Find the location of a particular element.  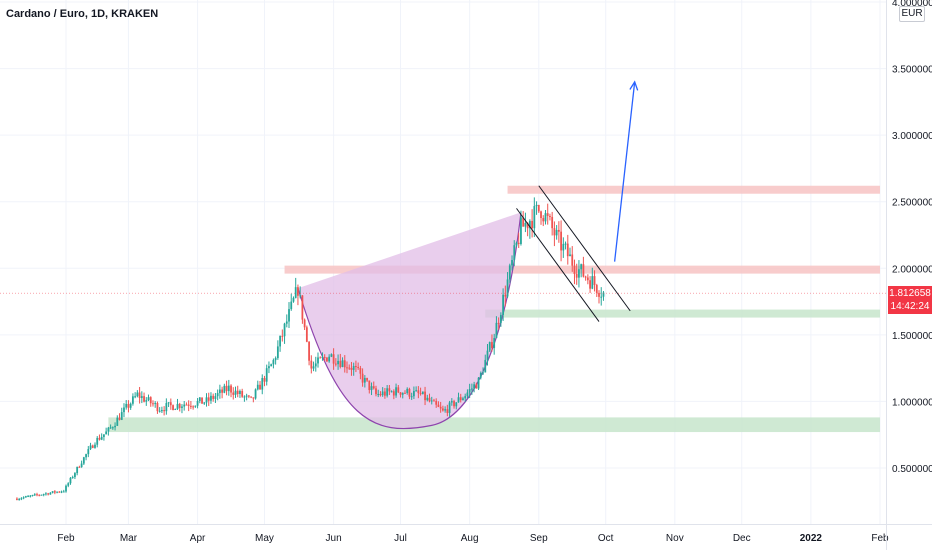

x-tick-label: Jul is located at coordinates (400, 538).